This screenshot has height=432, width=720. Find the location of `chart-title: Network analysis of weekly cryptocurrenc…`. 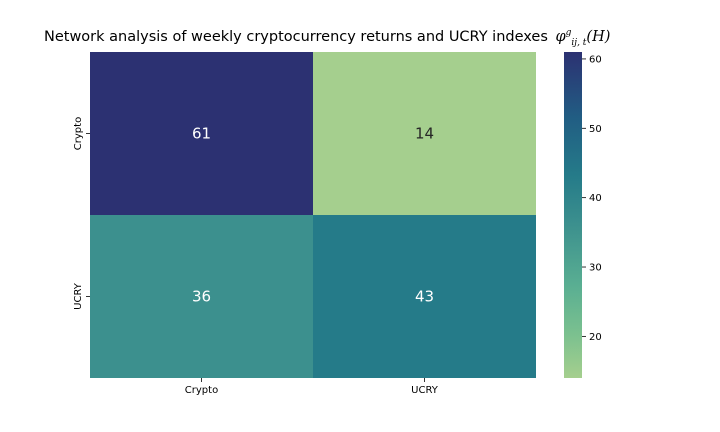

chart-title: Network analysis of weekly cryptocurrenc… is located at coordinates (327, 38).